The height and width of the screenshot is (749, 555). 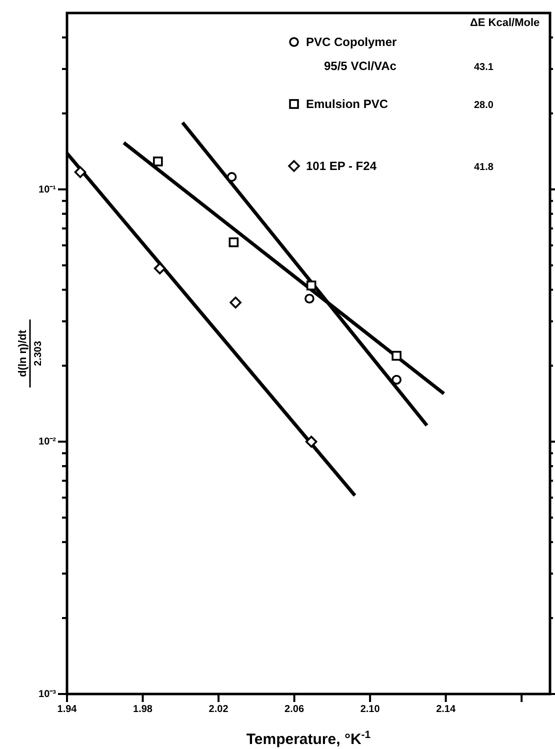 What do you see at coordinates (294, 710) in the screenshot?
I see `x-tick-label: 2.06` at bounding box center [294, 710].